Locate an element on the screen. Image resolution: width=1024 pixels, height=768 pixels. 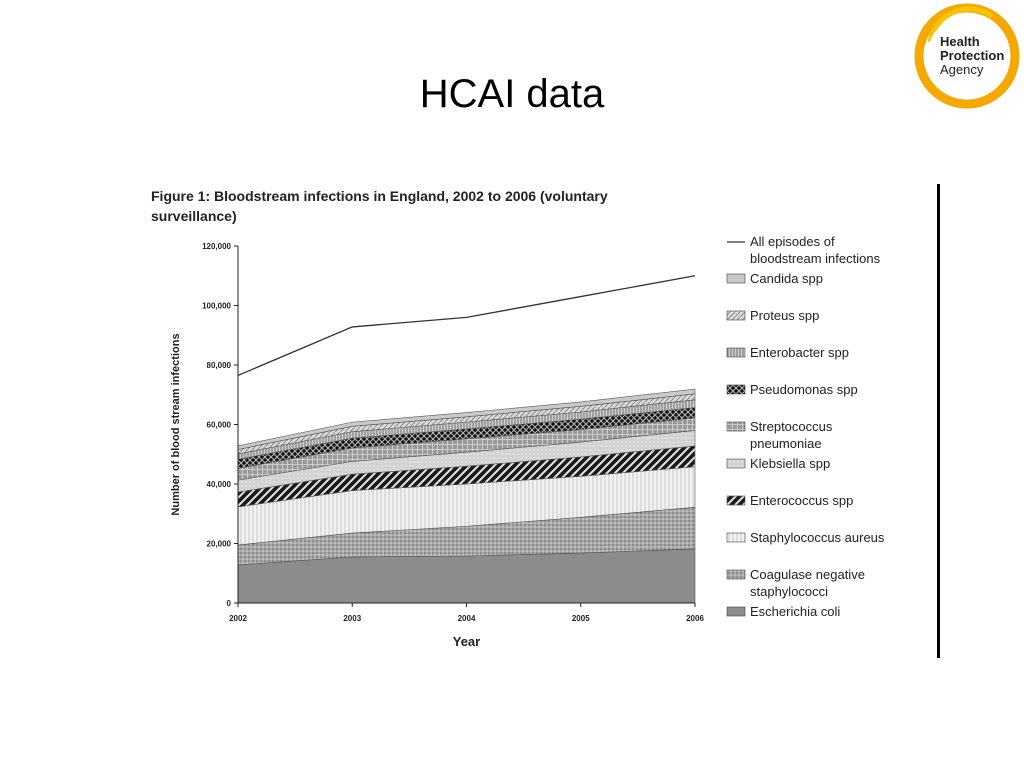
y-tick-label: 120,000 is located at coordinates (216, 246).